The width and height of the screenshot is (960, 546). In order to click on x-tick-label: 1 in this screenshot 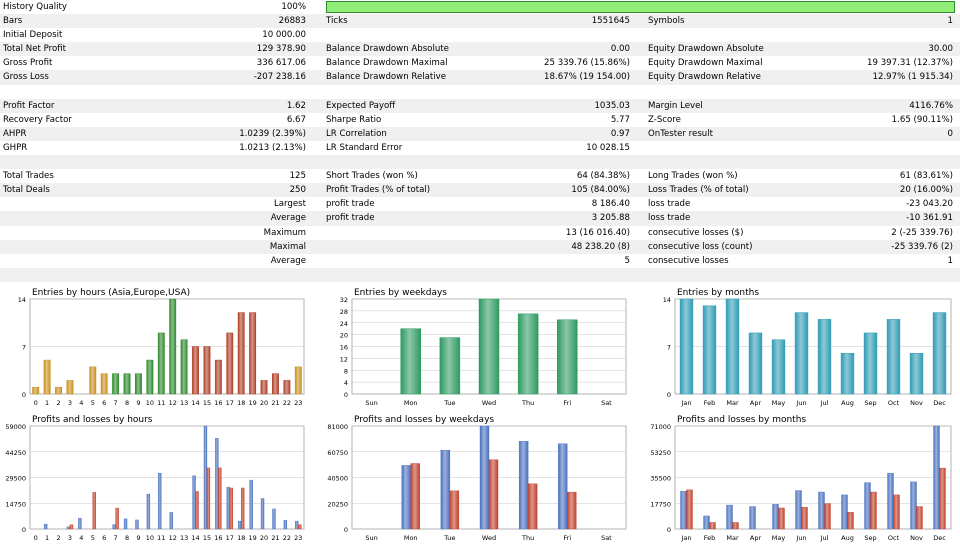, I will do `click(47, 538)`.